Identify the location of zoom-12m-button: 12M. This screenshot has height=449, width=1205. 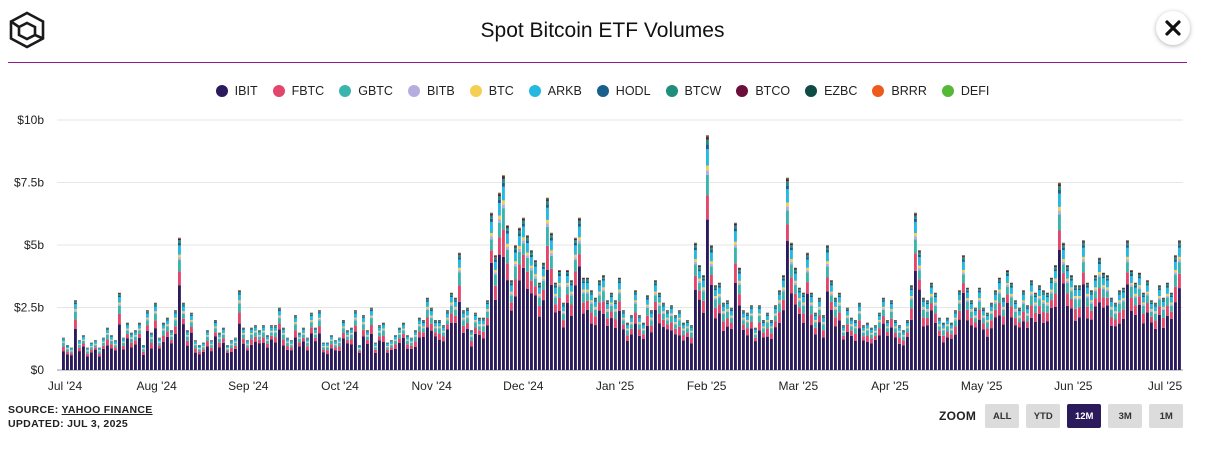
(1084, 416).